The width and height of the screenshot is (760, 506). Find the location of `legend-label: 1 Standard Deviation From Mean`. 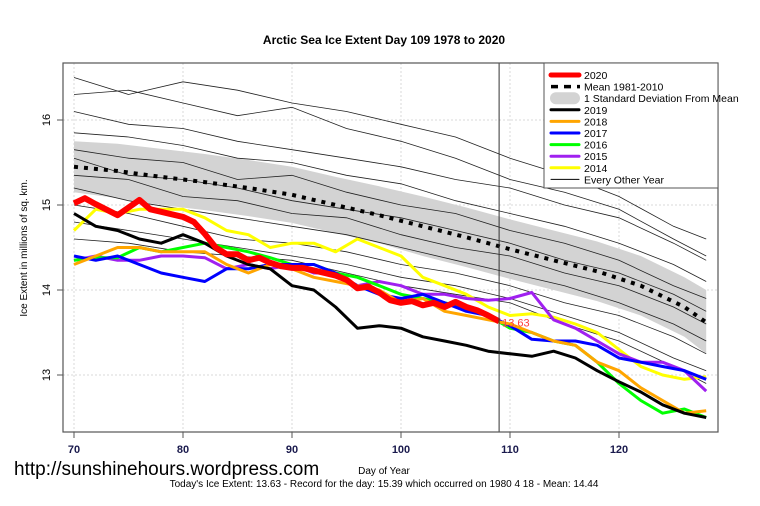

legend-label: 1 Standard Deviation From Mean is located at coordinates (661, 99).